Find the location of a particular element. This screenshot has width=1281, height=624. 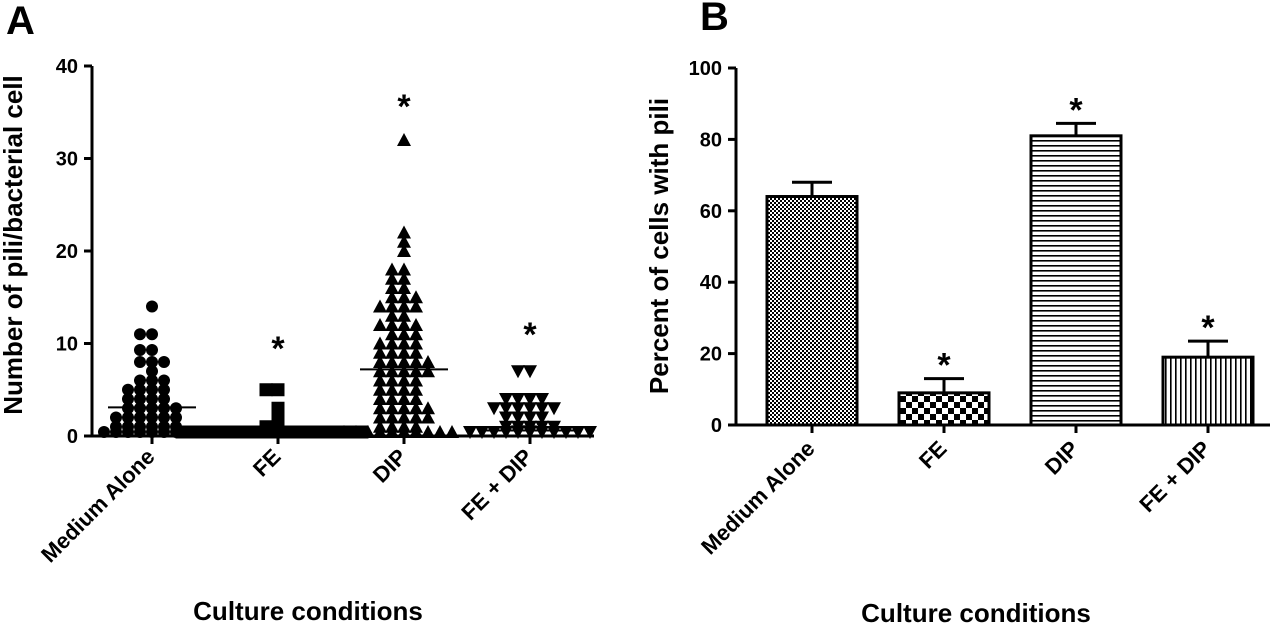

bar-fe-dip is located at coordinates (1208, 391).